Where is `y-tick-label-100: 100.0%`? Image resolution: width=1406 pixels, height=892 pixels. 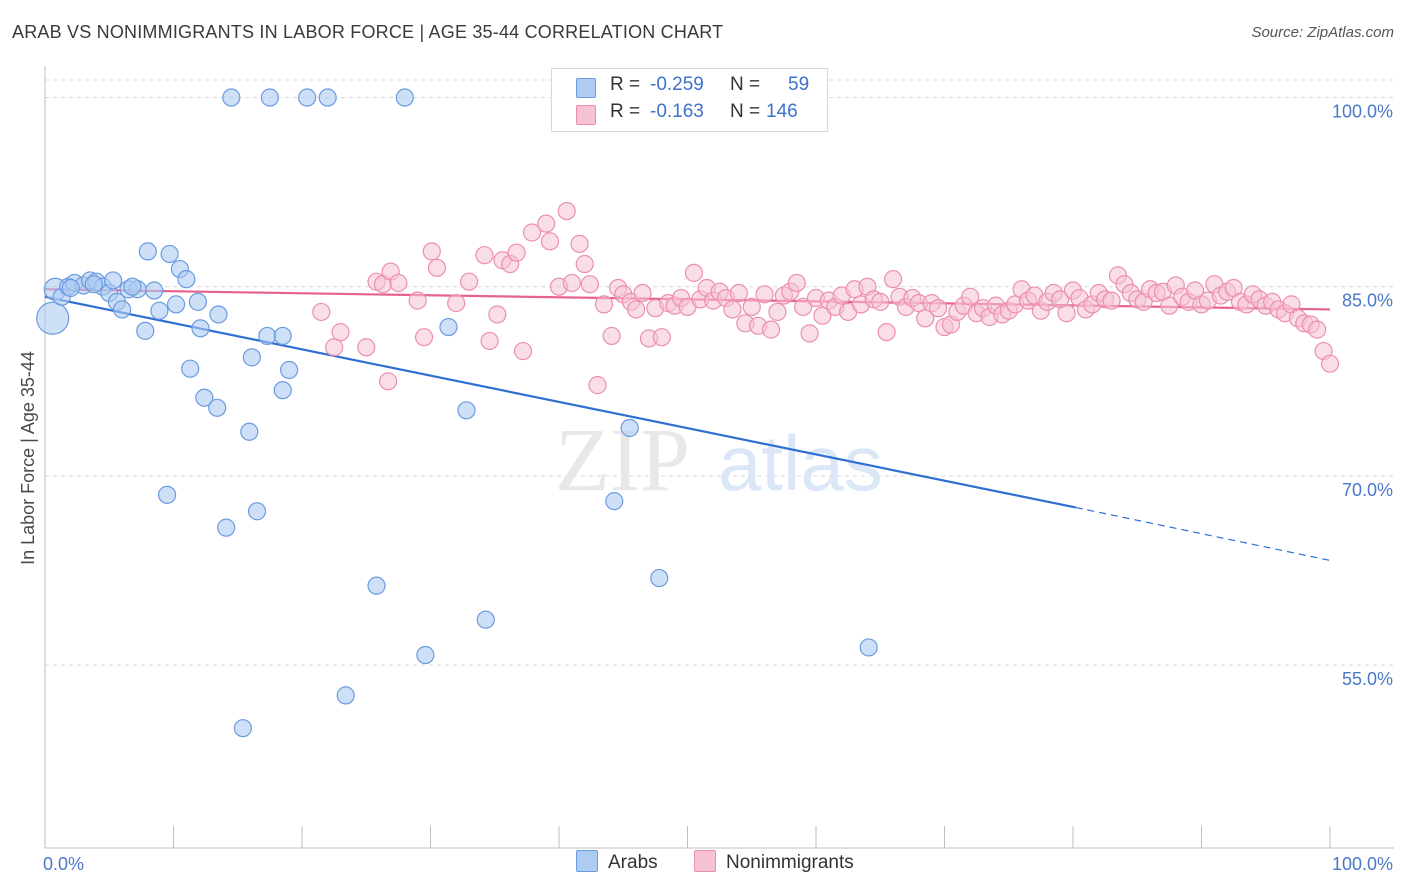
y-tick-label-100: 100.0% is located at coordinates (1362, 112).